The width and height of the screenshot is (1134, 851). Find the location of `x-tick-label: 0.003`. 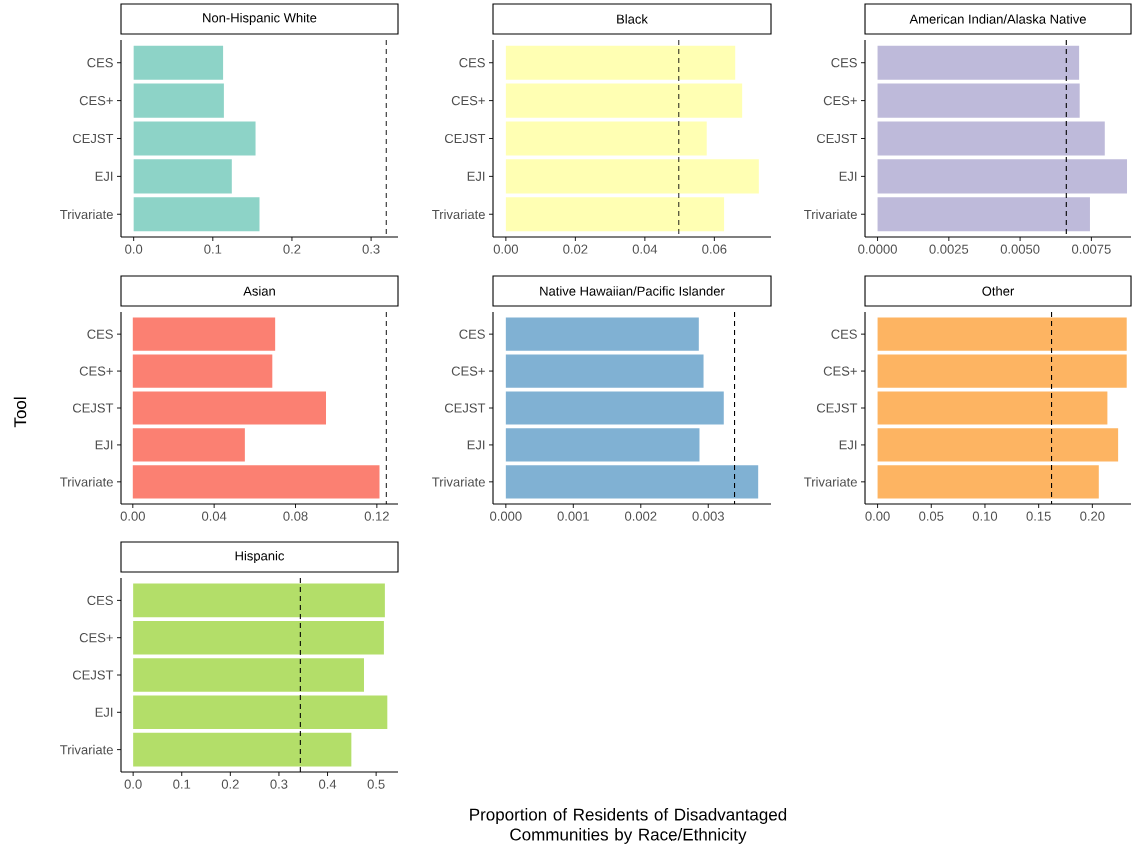

x-tick-label: 0.003 is located at coordinates (708, 516).